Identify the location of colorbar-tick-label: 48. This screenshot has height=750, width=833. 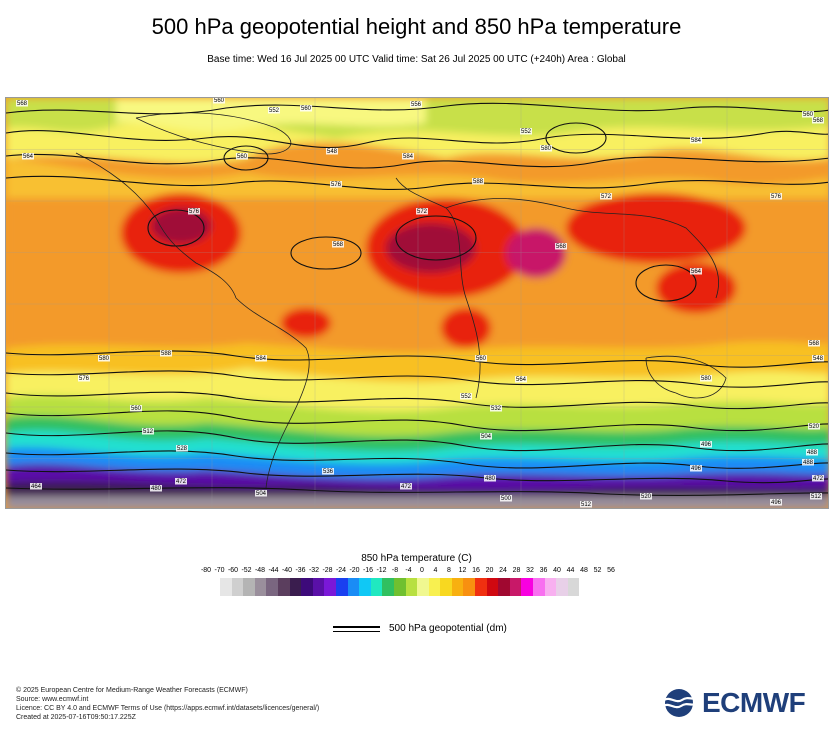
(584, 570).